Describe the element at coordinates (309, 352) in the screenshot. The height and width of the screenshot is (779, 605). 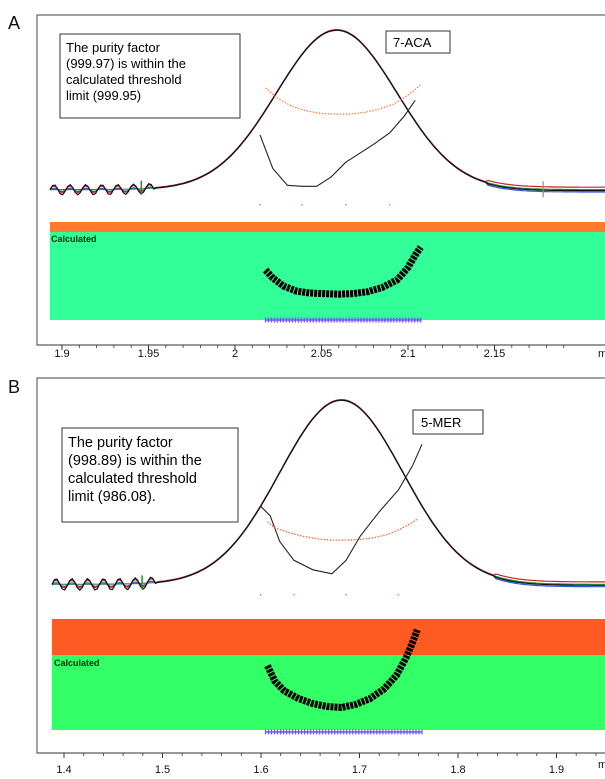
I see `panel-a-x-ticks: 1.9 1.95 2 2.05 2.1 2.15` at that location.